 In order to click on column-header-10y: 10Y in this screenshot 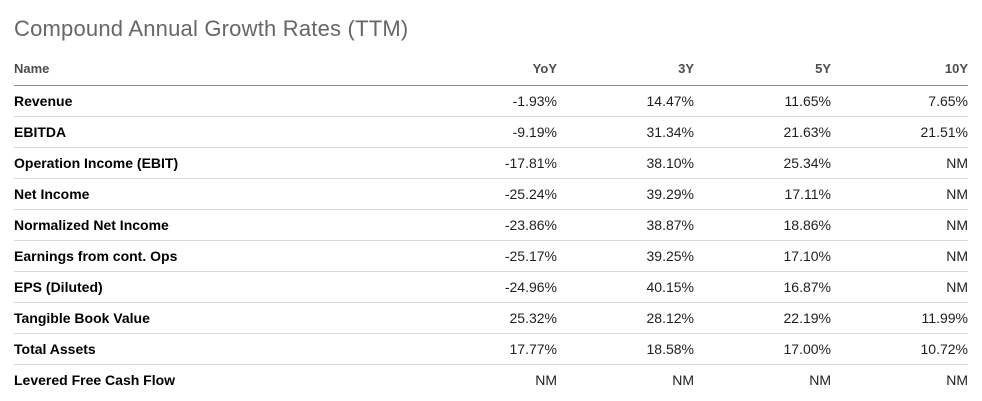, I will do `click(899, 70)`.